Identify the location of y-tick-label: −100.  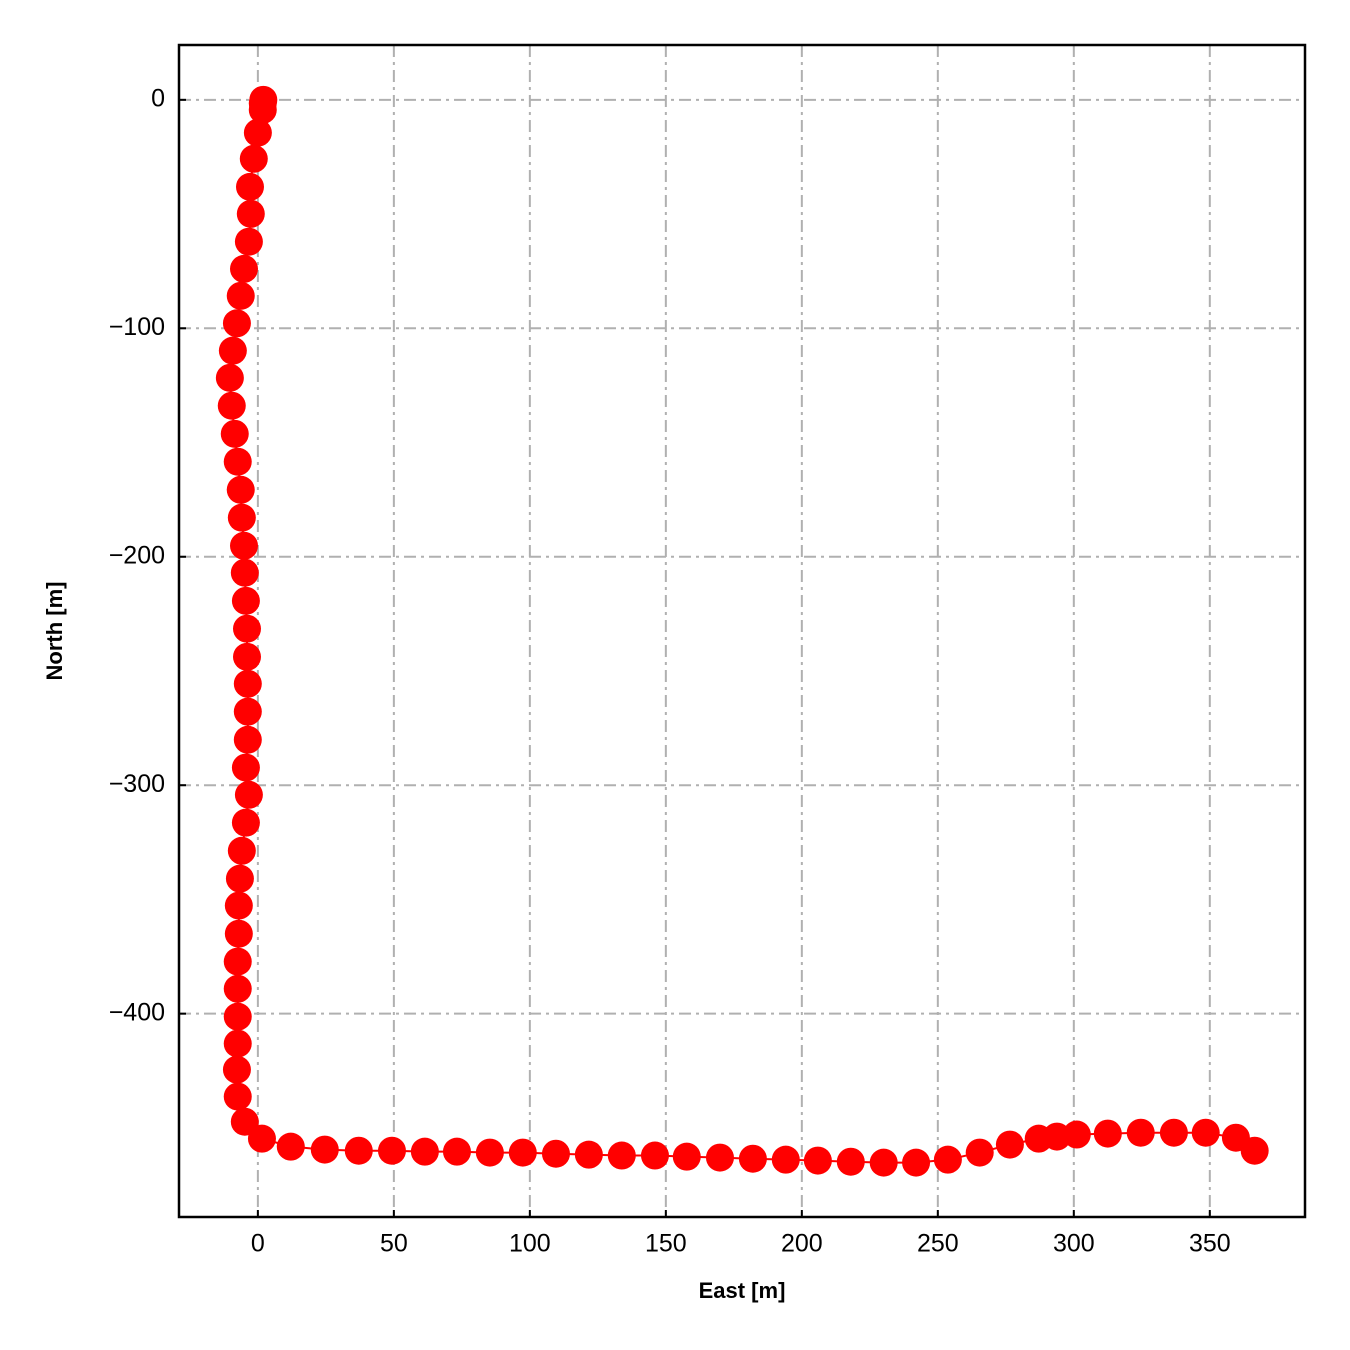
(137, 327).